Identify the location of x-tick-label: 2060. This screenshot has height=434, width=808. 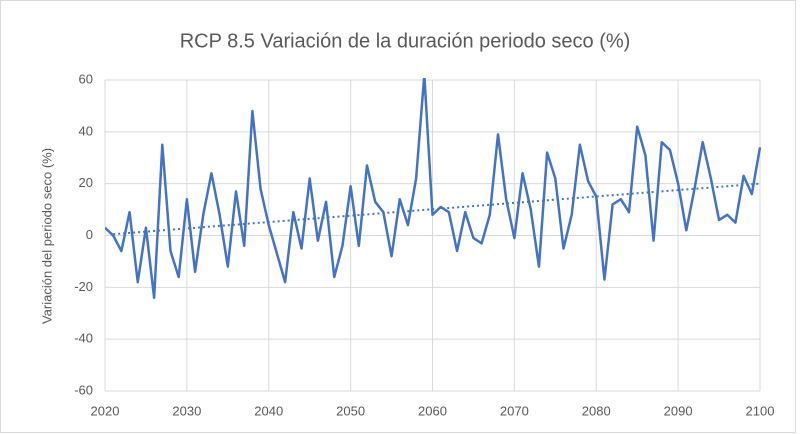
(432, 410).